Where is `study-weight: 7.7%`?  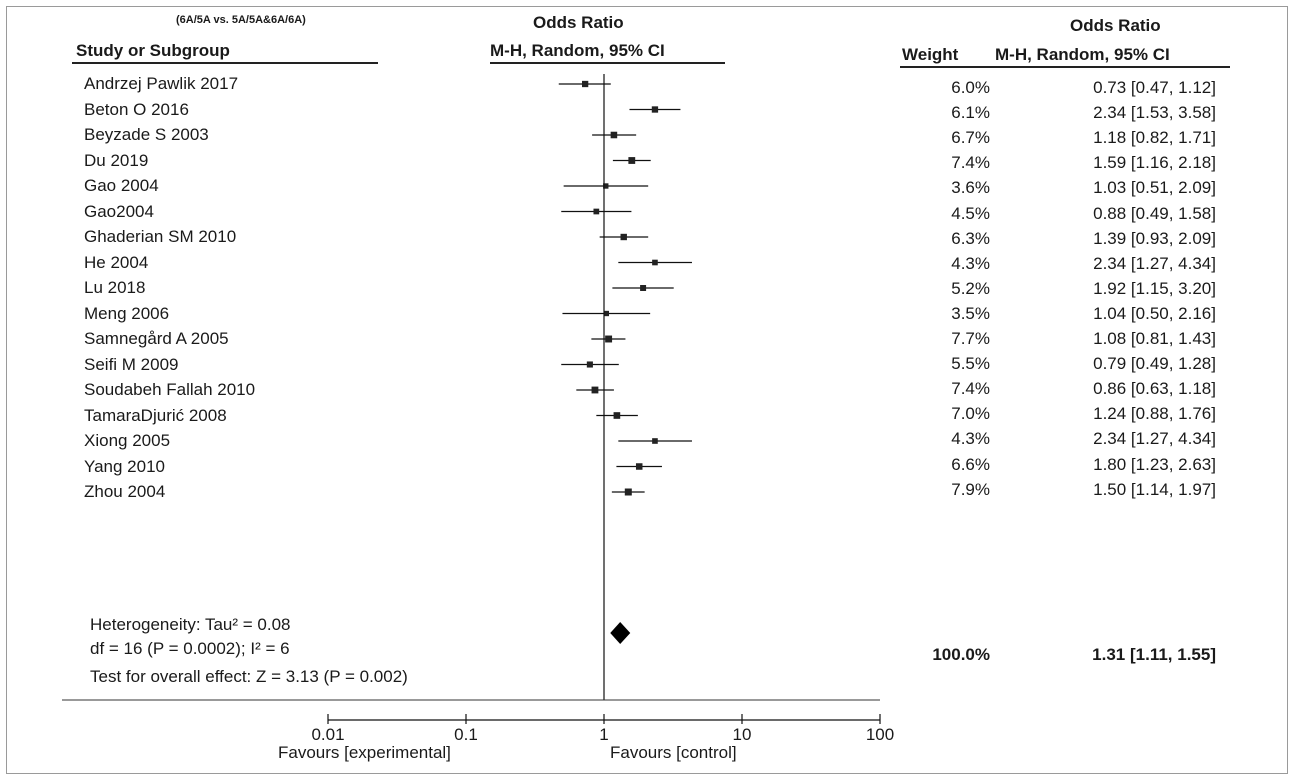
study-weight: 7.7% is located at coordinates (970, 338).